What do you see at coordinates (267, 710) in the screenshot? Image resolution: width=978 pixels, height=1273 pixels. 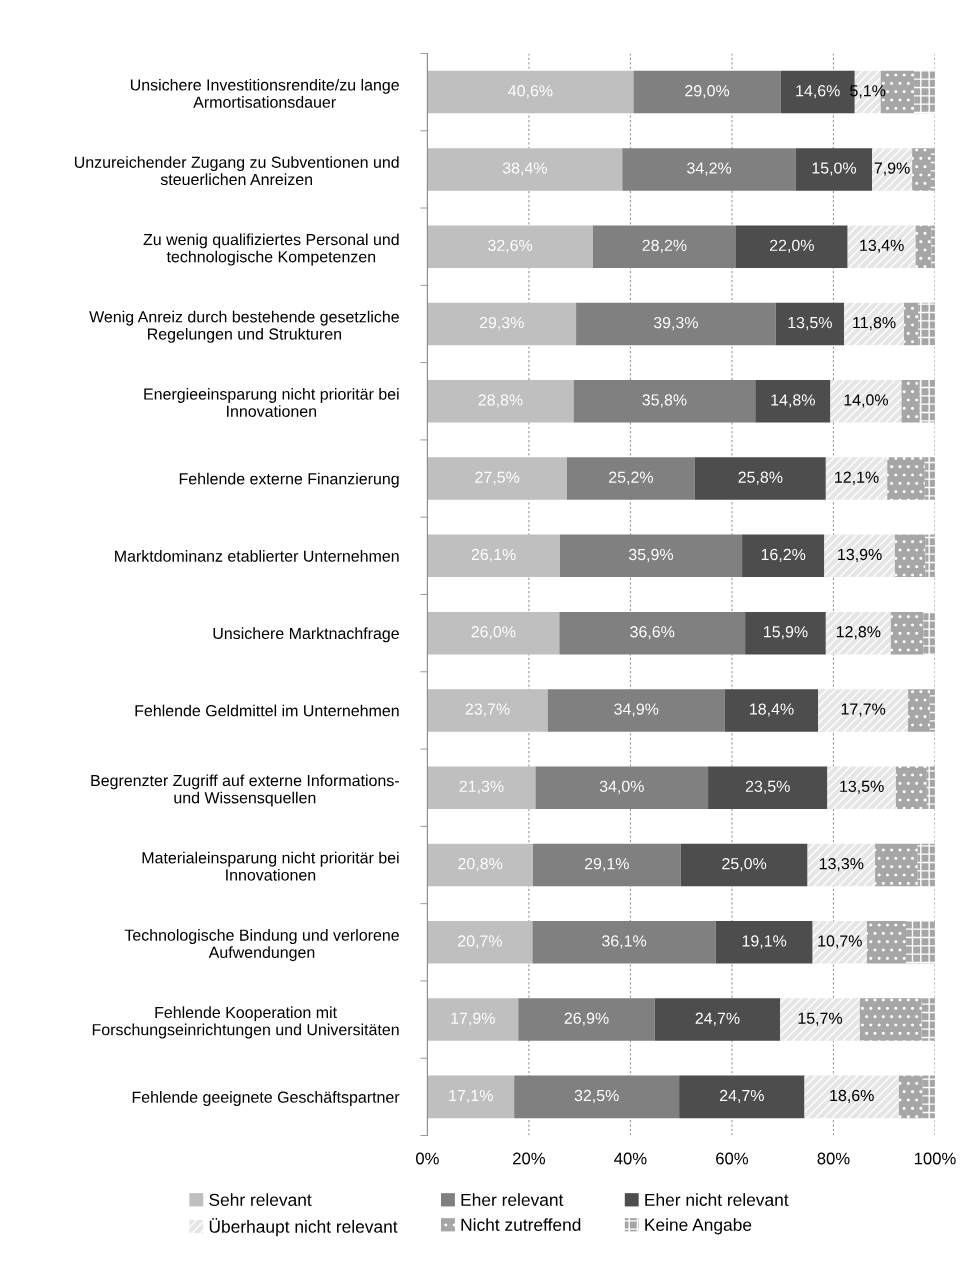 I see `y-tick-label: Fehlende Geldmittel im Unternehmen` at bounding box center [267, 710].